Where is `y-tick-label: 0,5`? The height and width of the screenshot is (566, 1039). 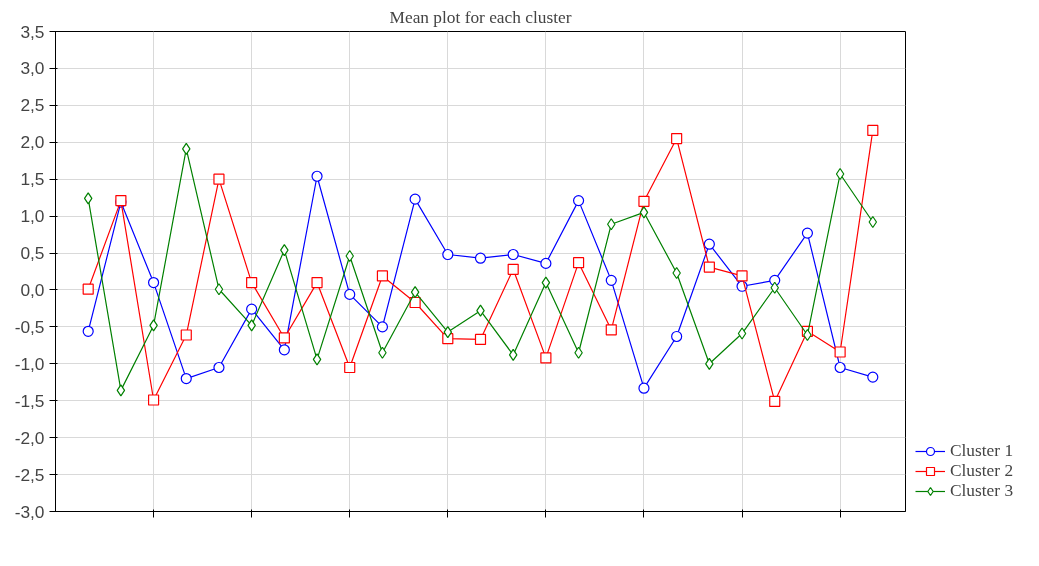 y-tick-label: 0,5 is located at coordinates (32, 253).